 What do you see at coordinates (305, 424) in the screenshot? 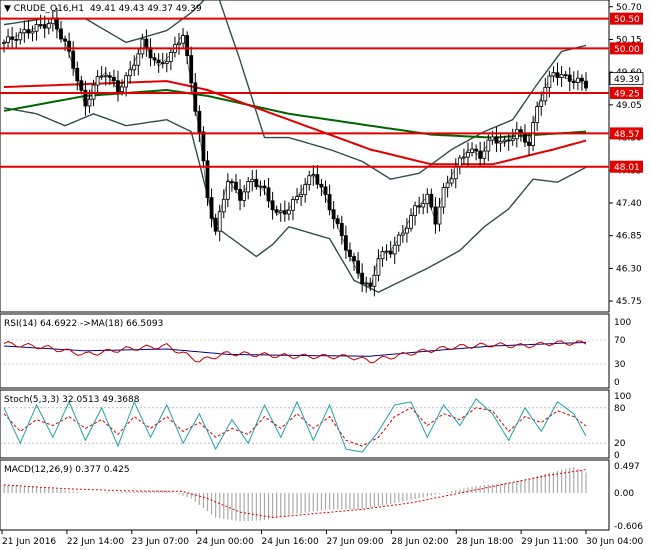
I see `stoch-pane` at bounding box center [305, 424].